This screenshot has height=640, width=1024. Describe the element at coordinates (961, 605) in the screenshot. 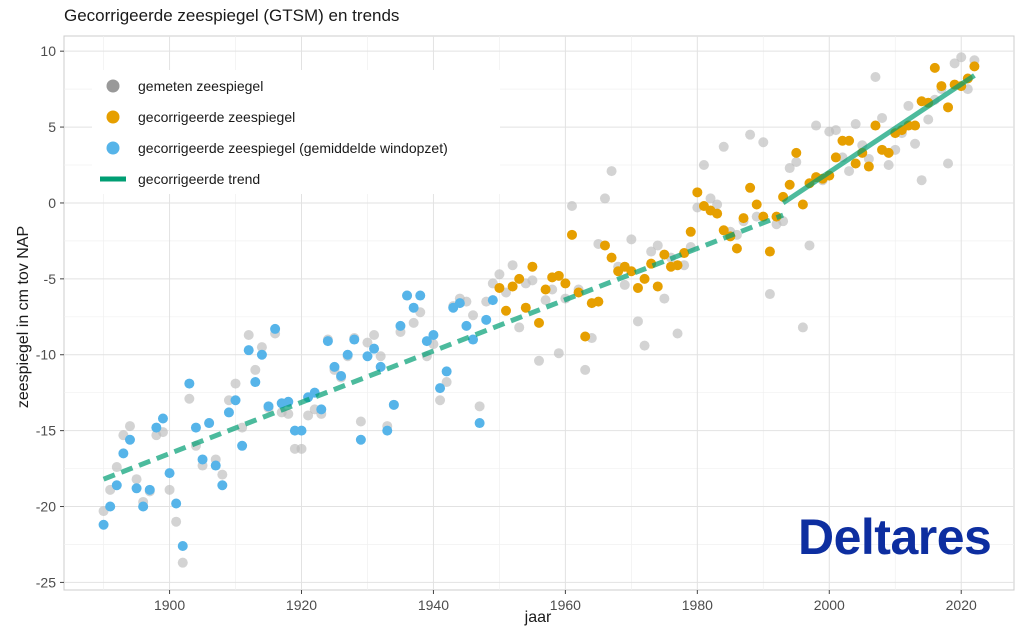

I see `x-tick-label: 2020` at that location.